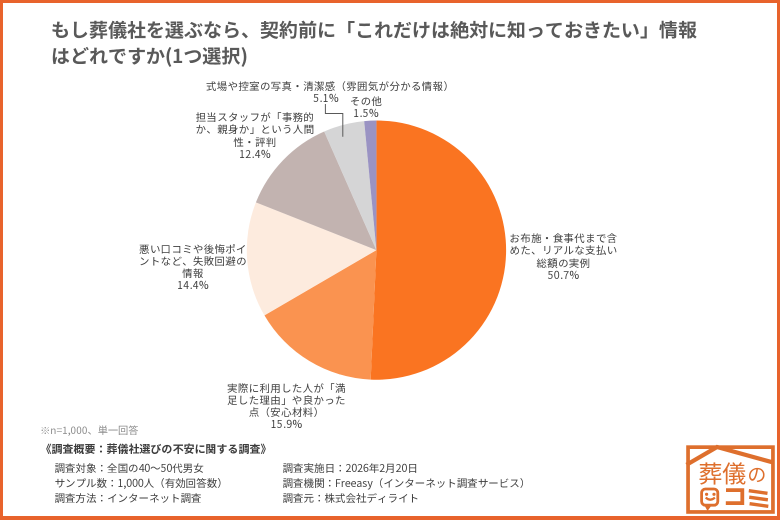 The height and width of the screenshot is (520, 780). I want to click on svg-text: の, so click(757, 474).